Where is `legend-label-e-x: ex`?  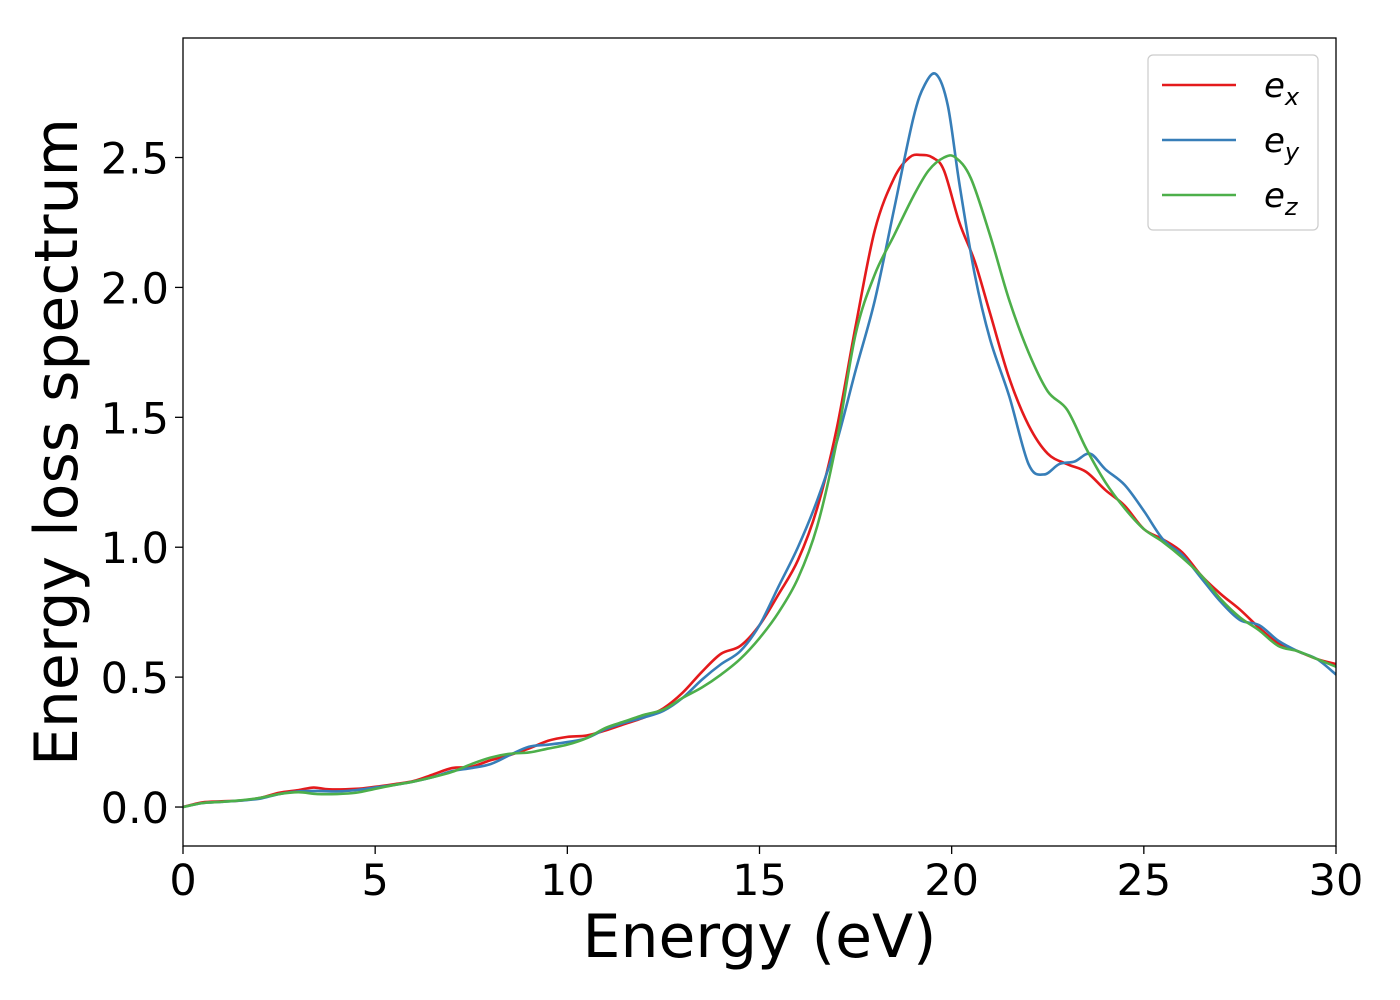 legend-label-e-x: ex is located at coordinates (1282, 88).